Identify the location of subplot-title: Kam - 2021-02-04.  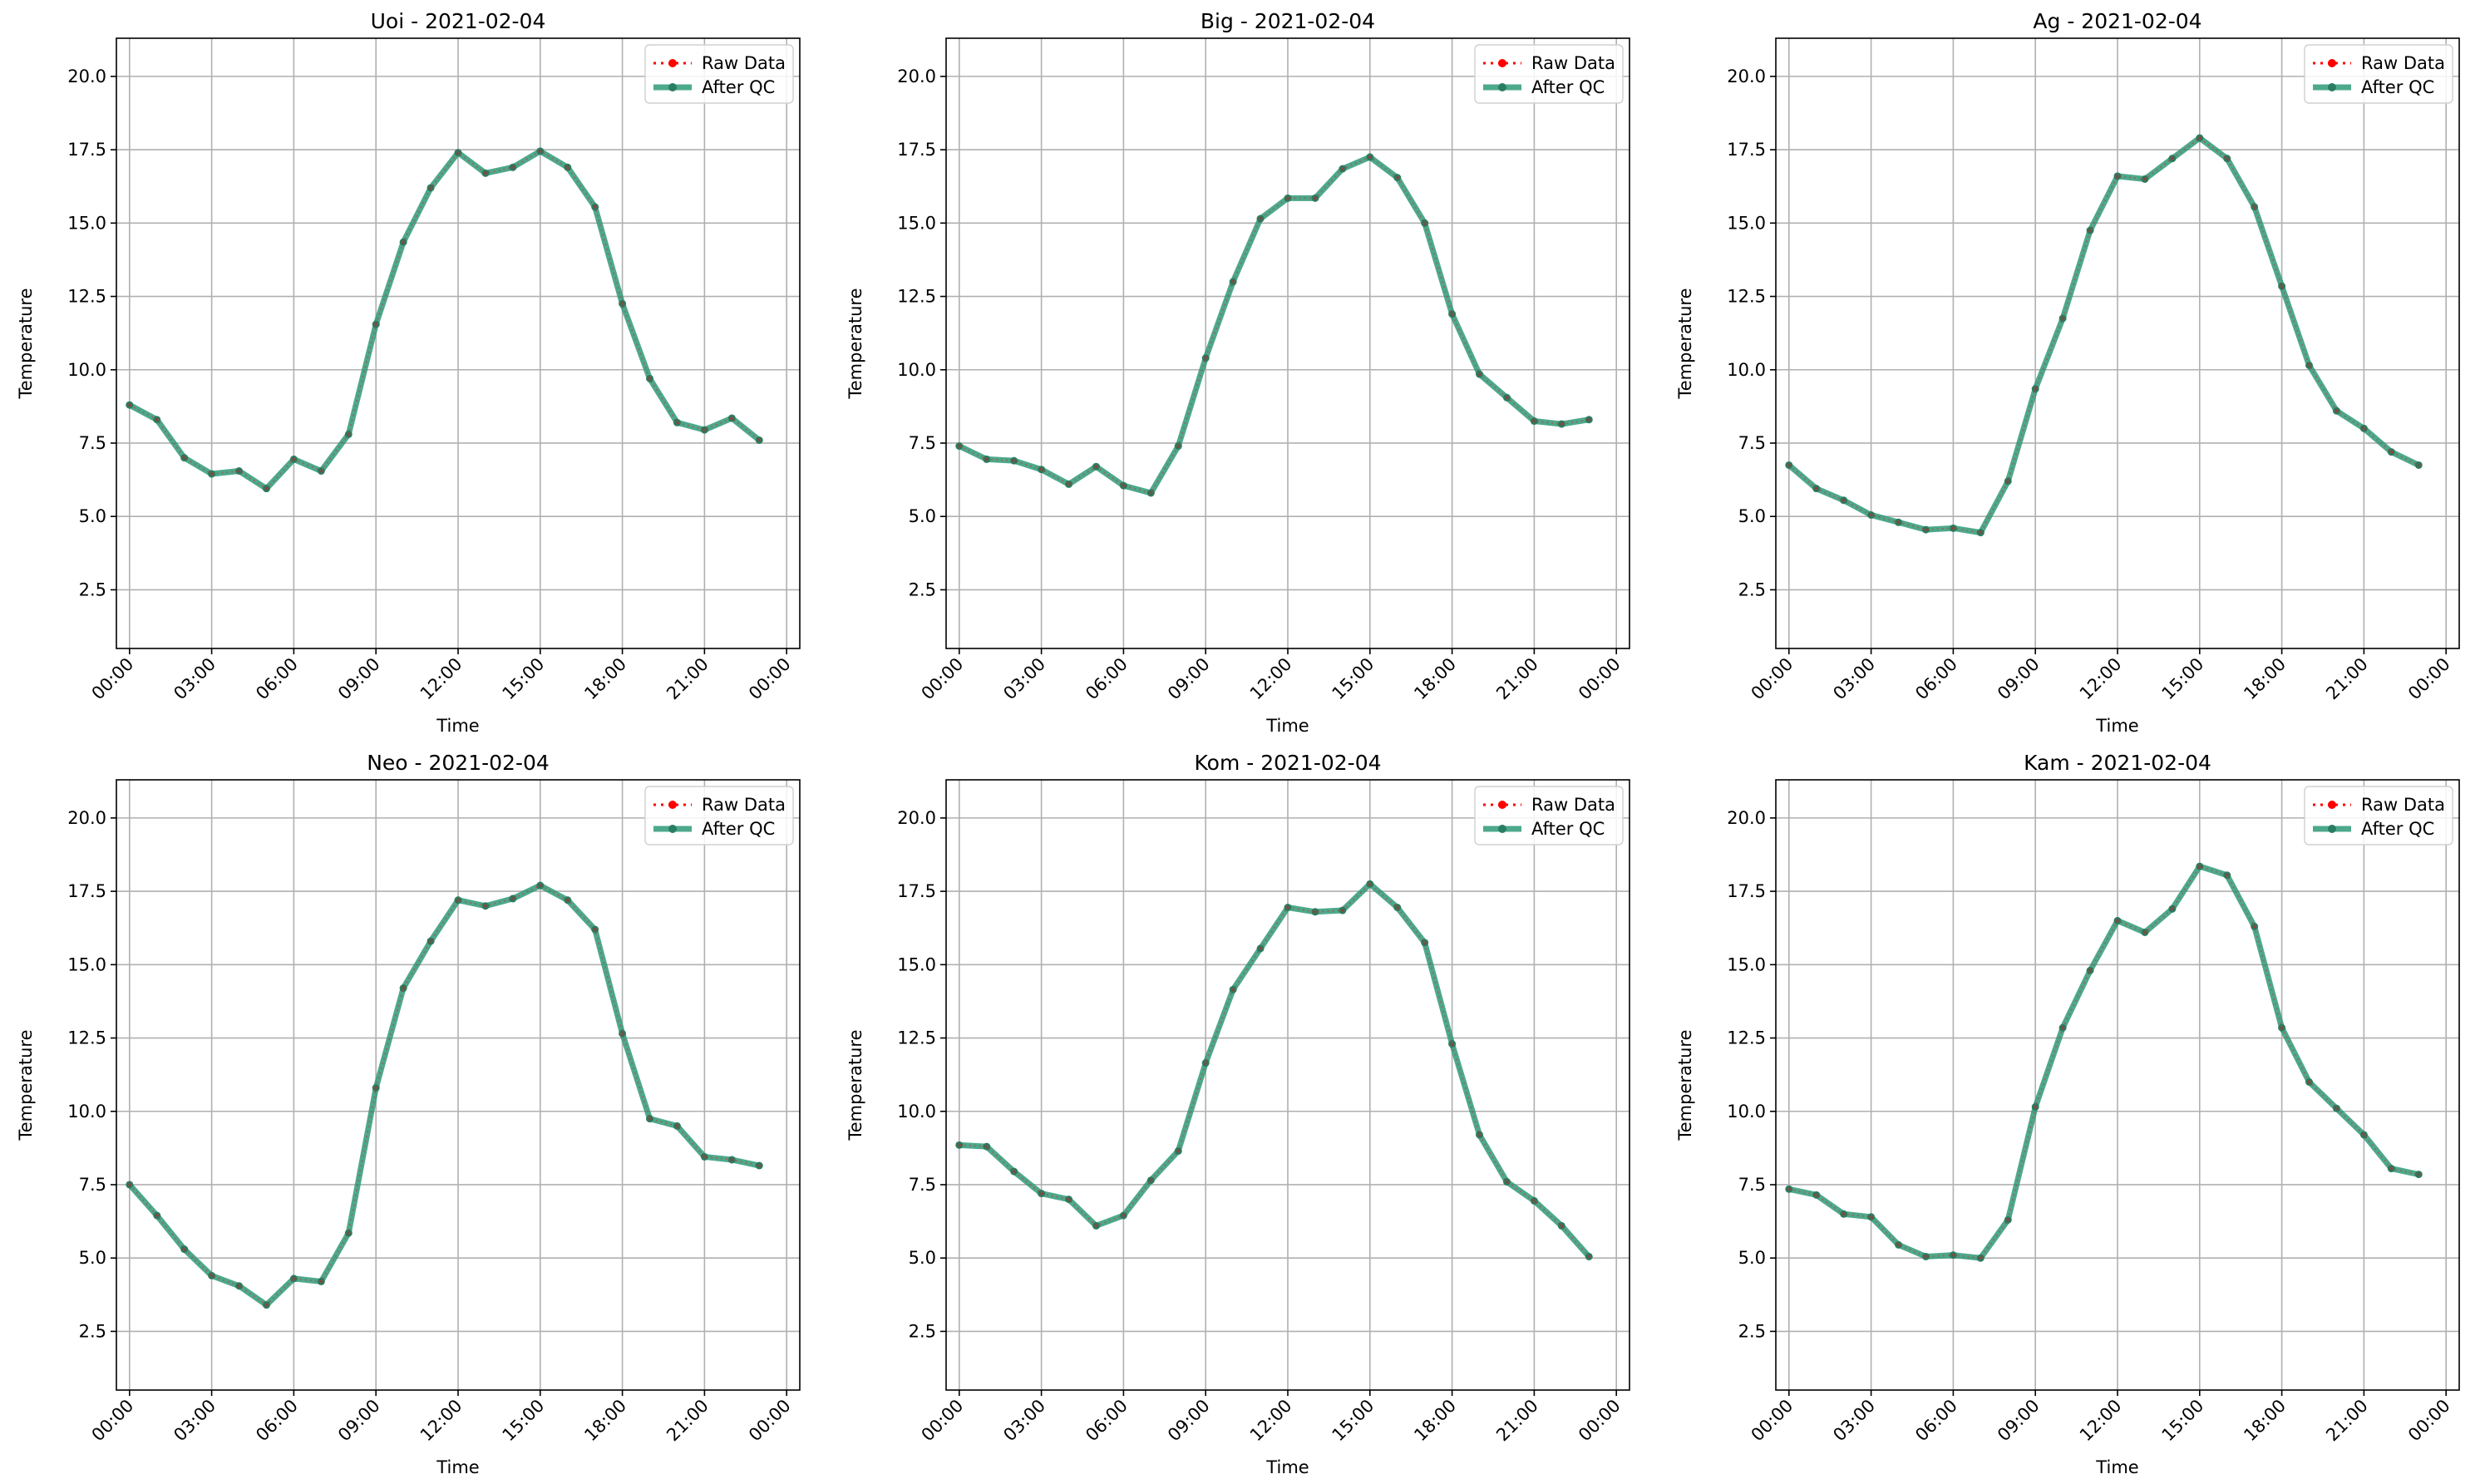
(2118, 763).